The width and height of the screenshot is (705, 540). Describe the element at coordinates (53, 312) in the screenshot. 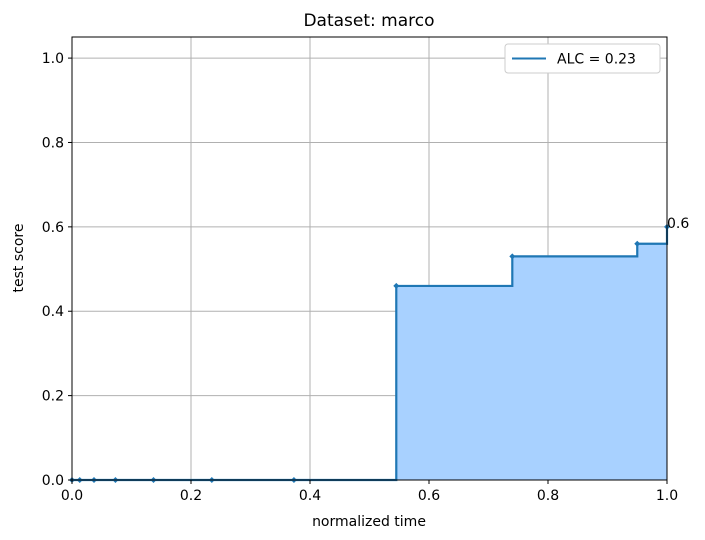

I see `y-tick-label: 0.4` at that location.